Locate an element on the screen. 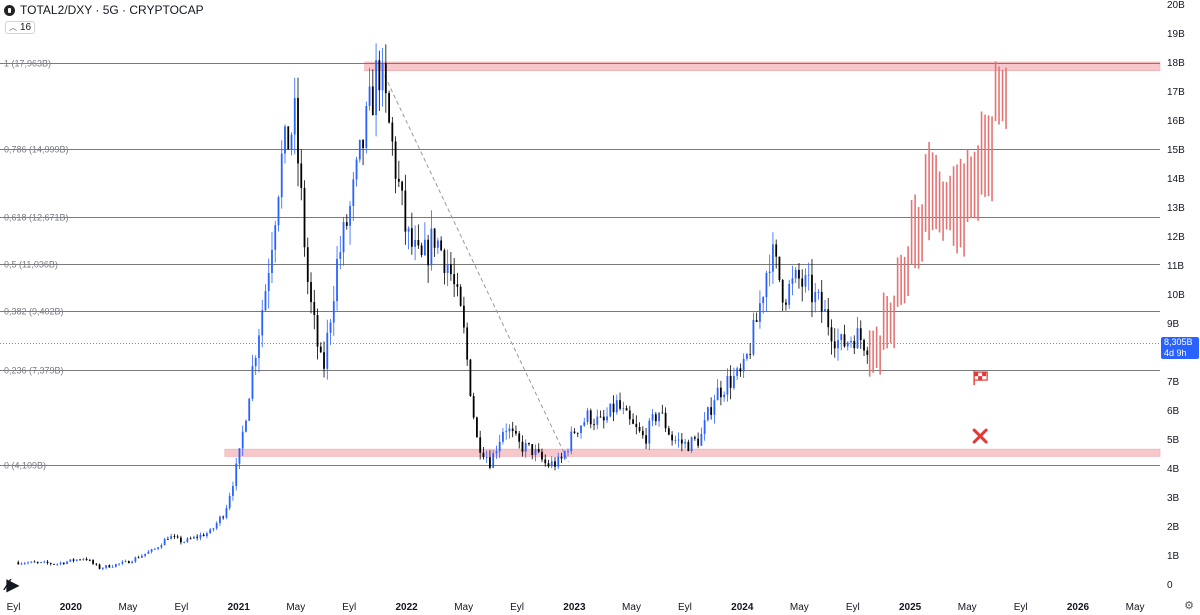  price-tick-label: 18B is located at coordinates (1176, 63).